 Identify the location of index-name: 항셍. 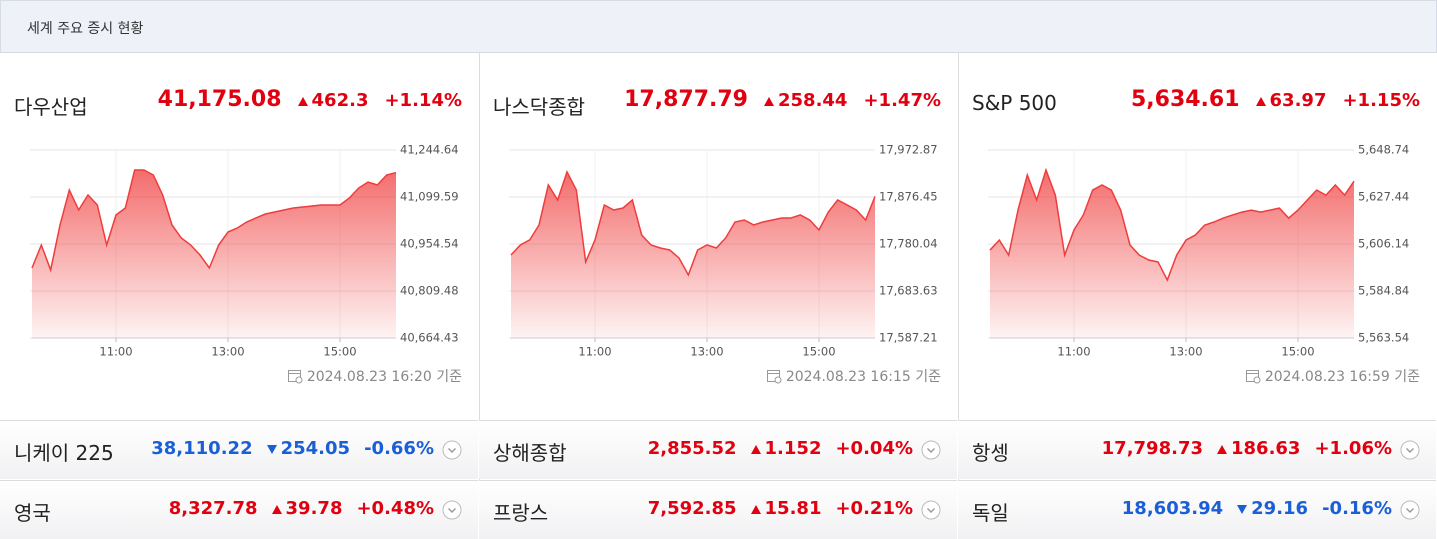
(990, 453).